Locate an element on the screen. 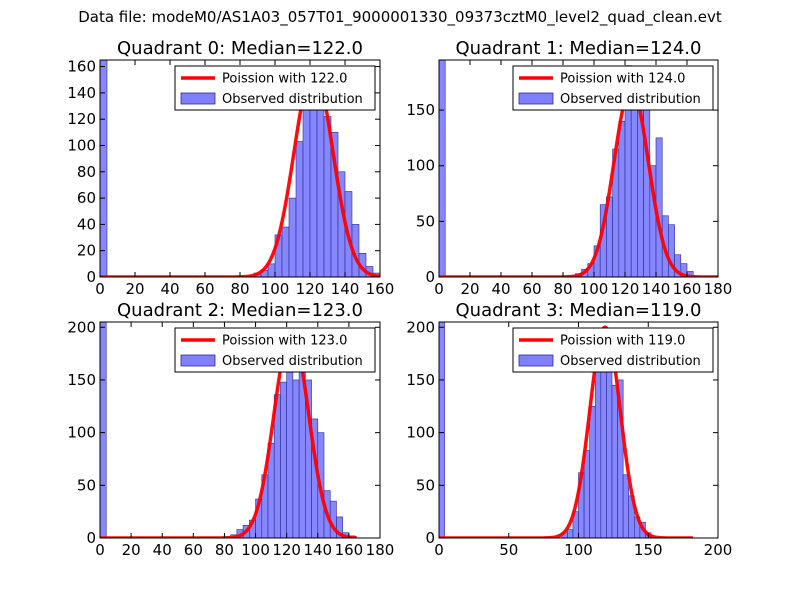  legend-label-poisson: Poission with 123.0 is located at coordinates (284, 341).